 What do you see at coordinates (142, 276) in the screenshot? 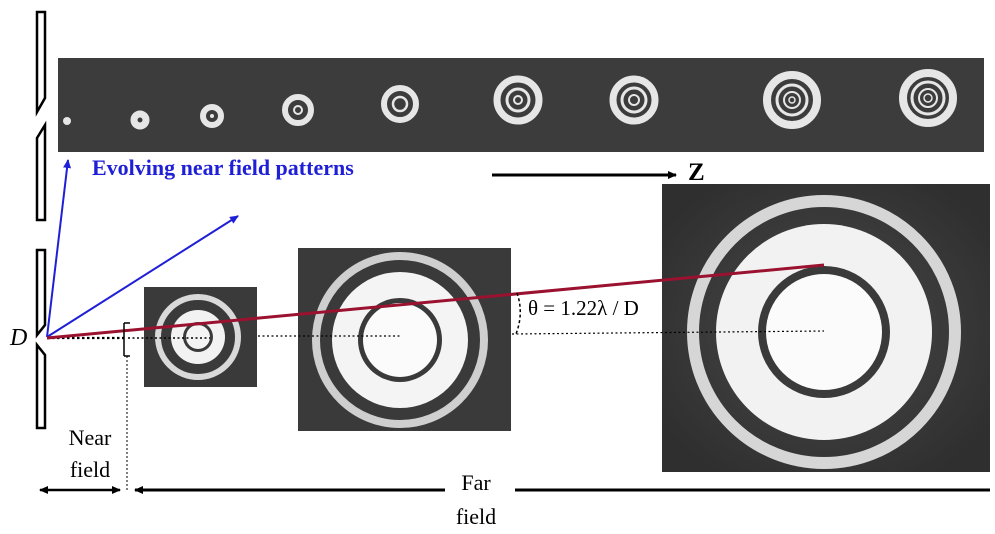
I see `blue-arrow-diagonal` at bounding box center [142, 276].